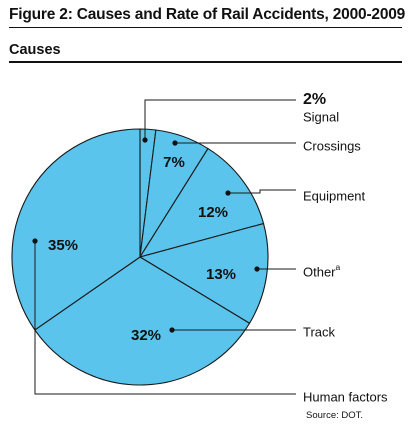 This screenshot has height=435, width=412. I want to click on data-label-signal: 2%, so click(314, 99).